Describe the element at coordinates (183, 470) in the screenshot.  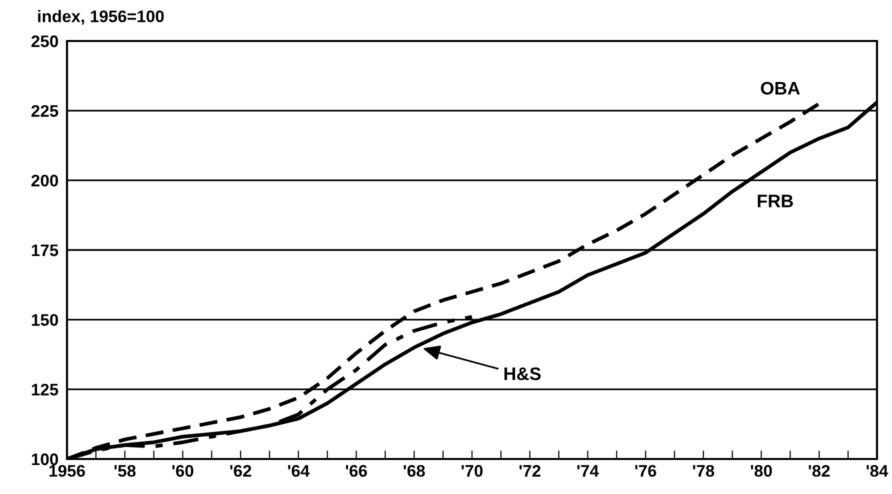
I see `x-tick-label: '60` at that location.